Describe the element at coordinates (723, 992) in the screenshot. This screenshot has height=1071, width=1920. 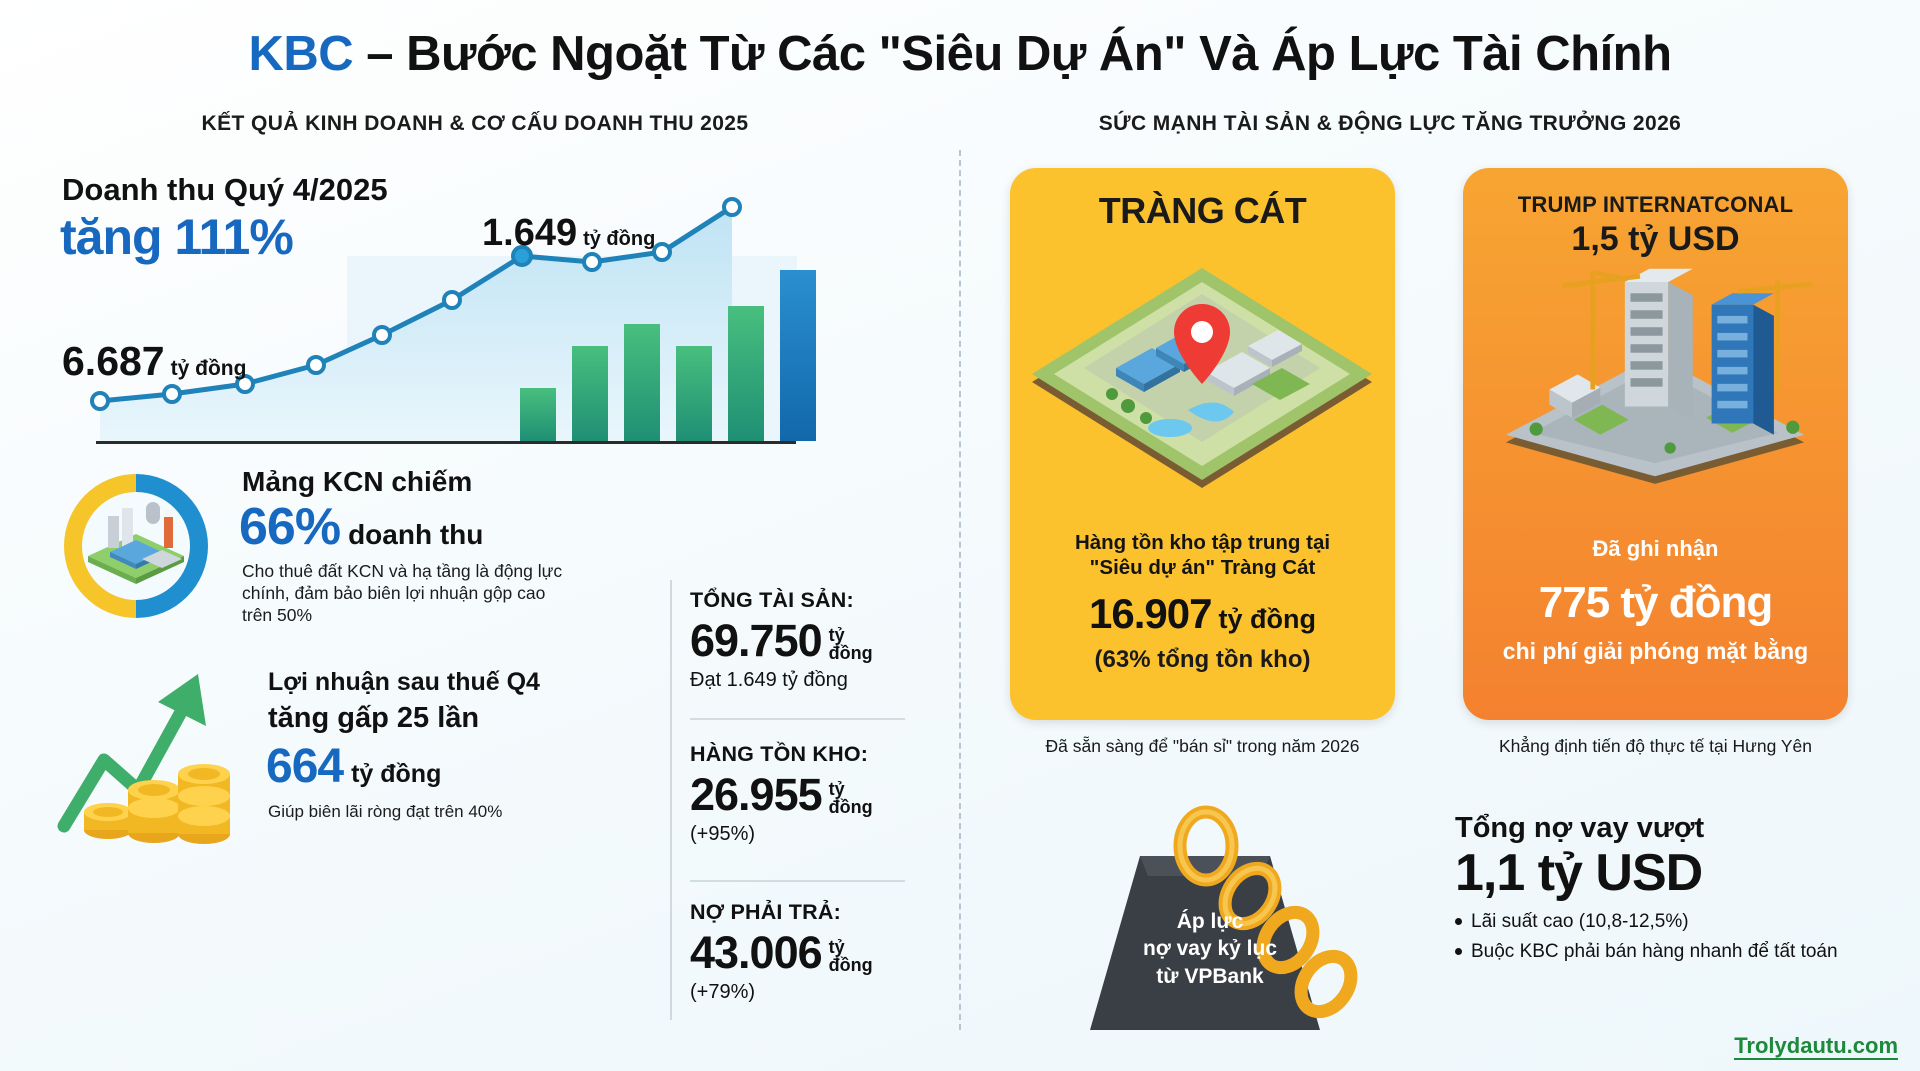
I see `stat-sub: (+79%)` at that location.